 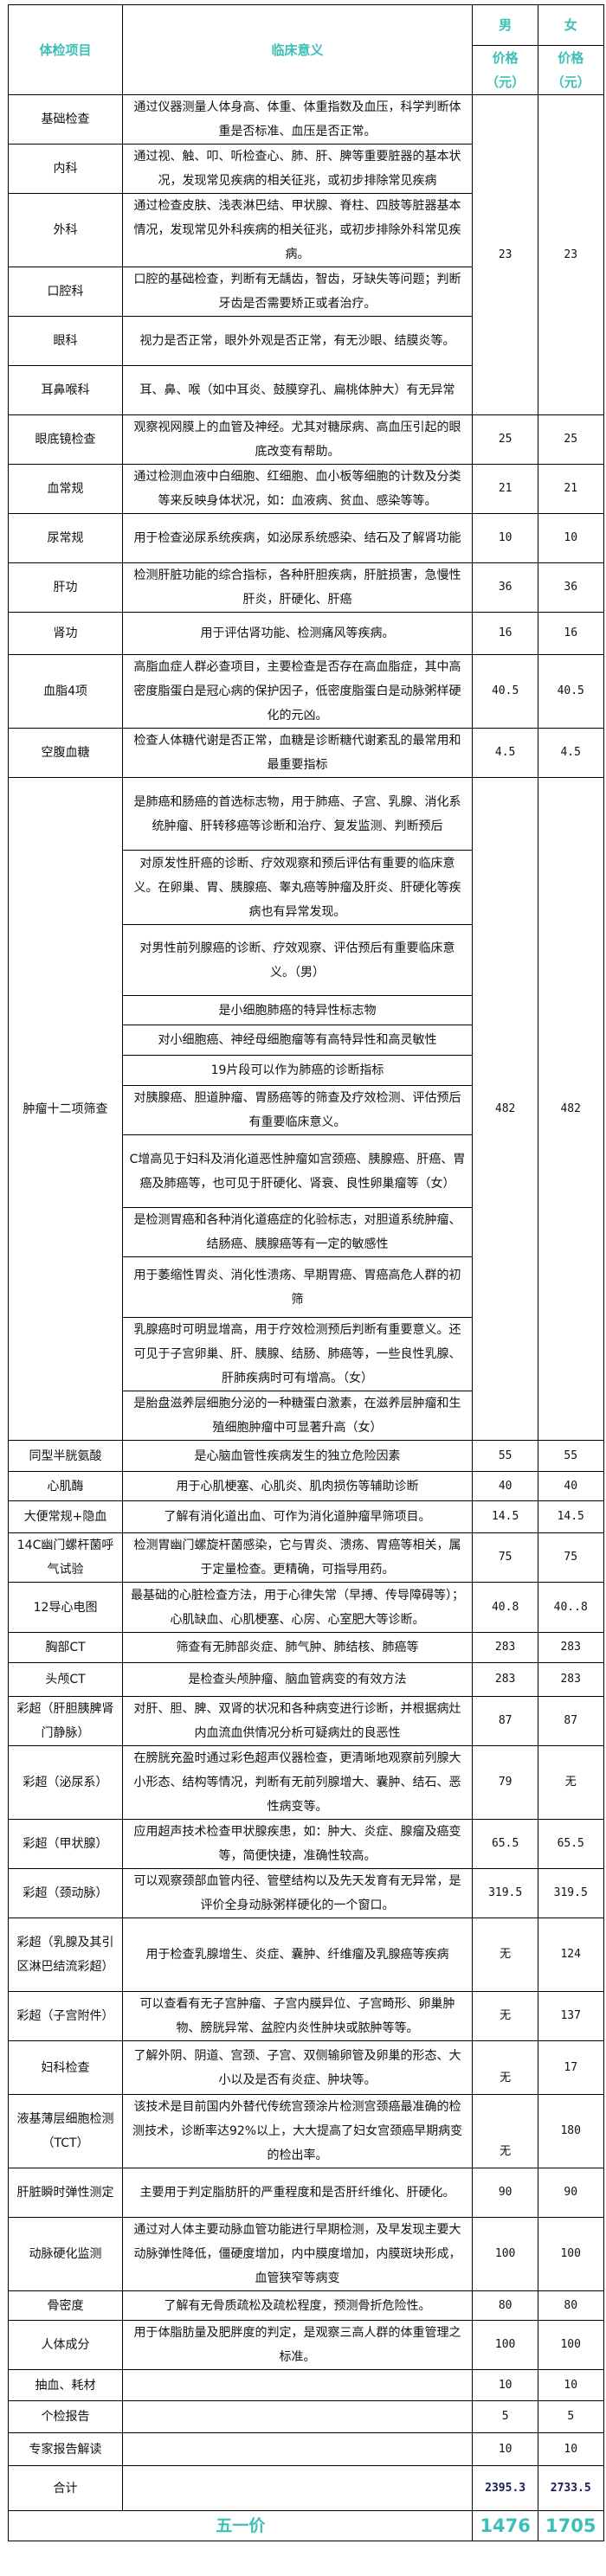 What do you see at coordinates (65, 1608) in the screenshot?
I see `item-name: 12导心电图` at bounding box center [65, 1608].